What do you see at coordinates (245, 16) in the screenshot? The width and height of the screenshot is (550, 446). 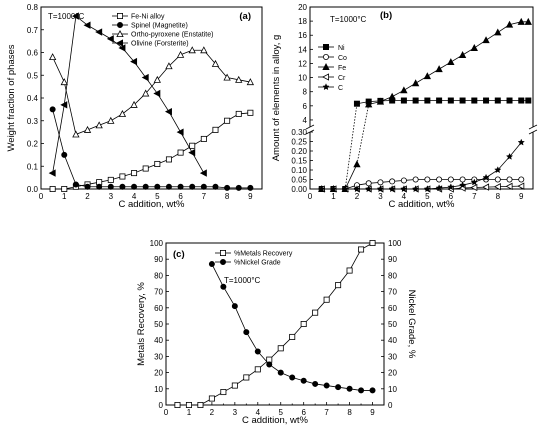 I see `panel-label: (a)` at bounding box center [245, 16].